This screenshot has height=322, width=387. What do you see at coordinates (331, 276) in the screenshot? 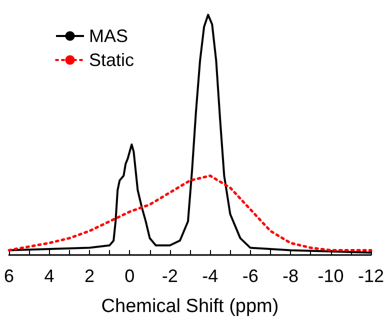
I see `x-tick-label: -10` at bounding box center [331, 276].